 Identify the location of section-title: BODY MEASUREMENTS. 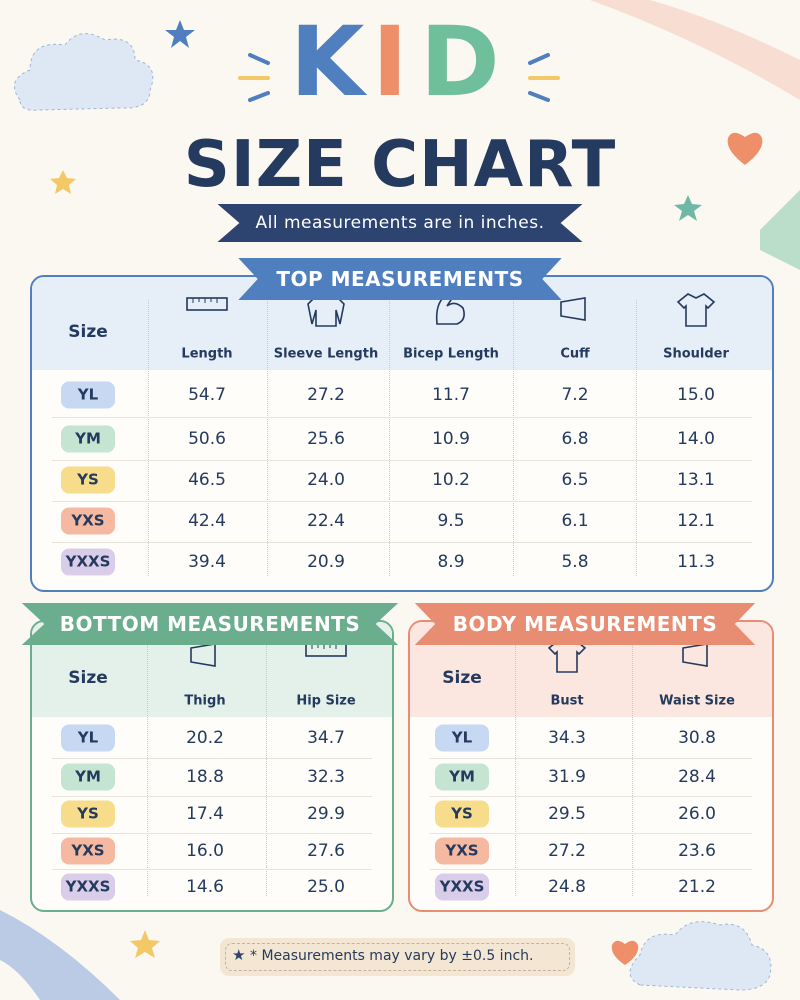
(585, 624).